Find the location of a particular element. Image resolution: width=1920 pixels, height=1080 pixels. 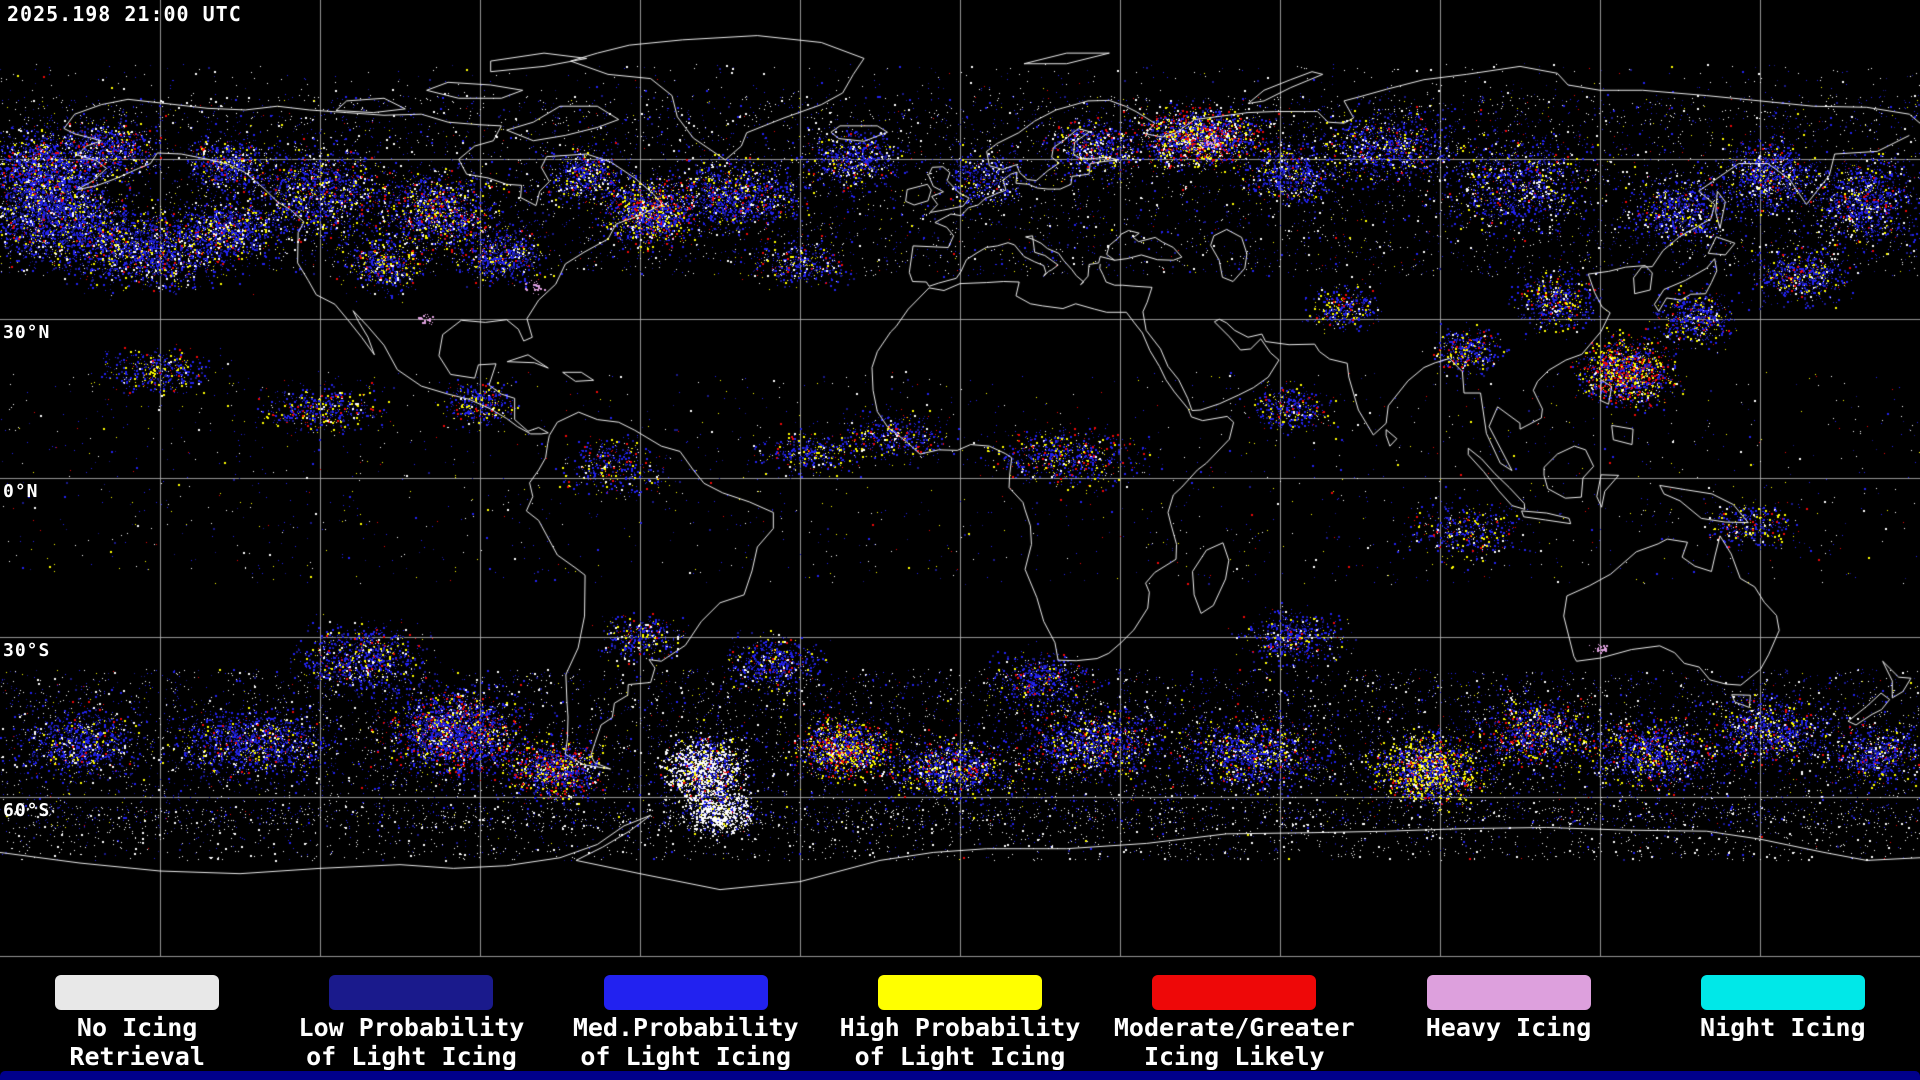

legend-label-line: No Icing is located at coordinates (137, 1027).